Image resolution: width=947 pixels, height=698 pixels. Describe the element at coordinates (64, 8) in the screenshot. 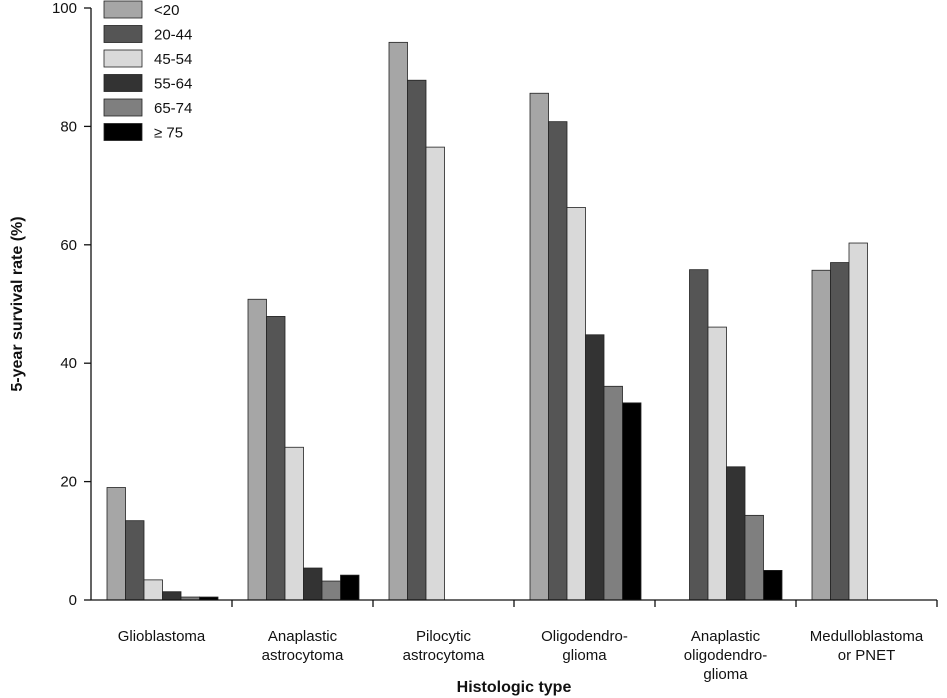

I see `y-tick-label: 100` at that location.